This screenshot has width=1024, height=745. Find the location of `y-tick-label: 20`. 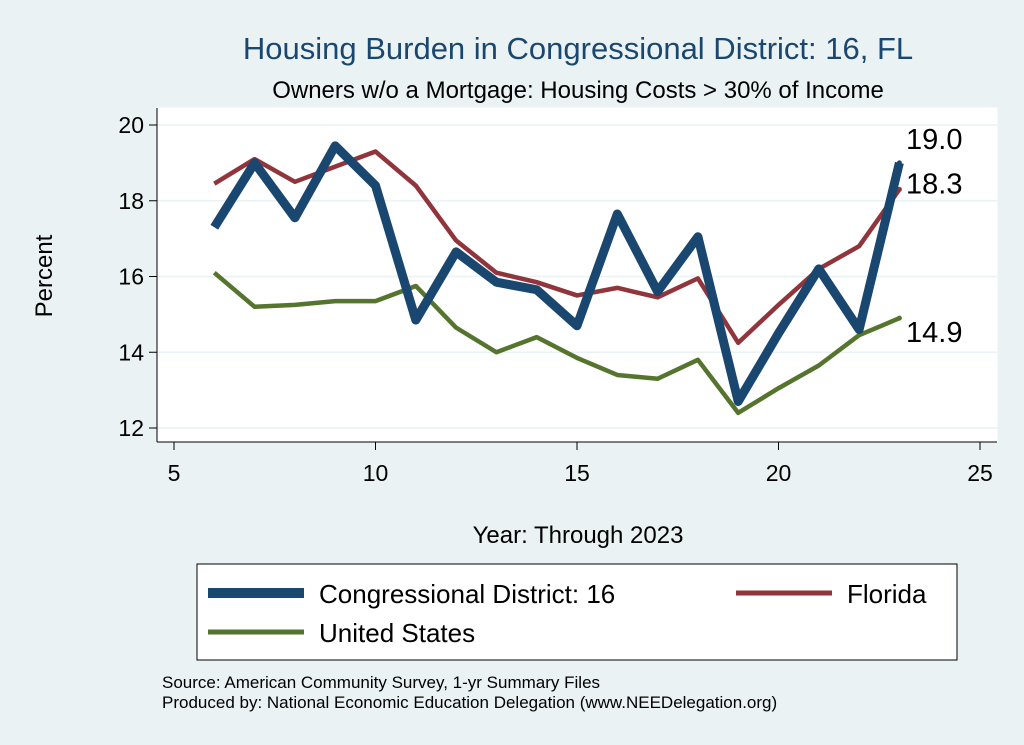

y-tick-label: 20 is located at coordinates (131, 125).